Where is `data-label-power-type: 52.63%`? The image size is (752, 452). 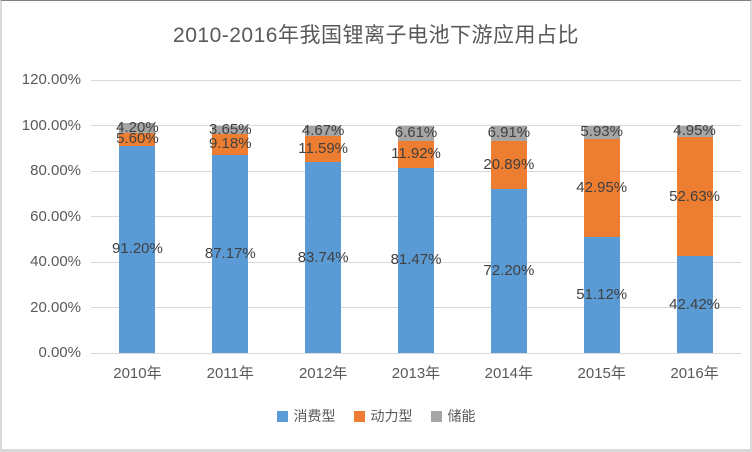
data-label-power-type: 52.63% is located at coordinates (694, 196).